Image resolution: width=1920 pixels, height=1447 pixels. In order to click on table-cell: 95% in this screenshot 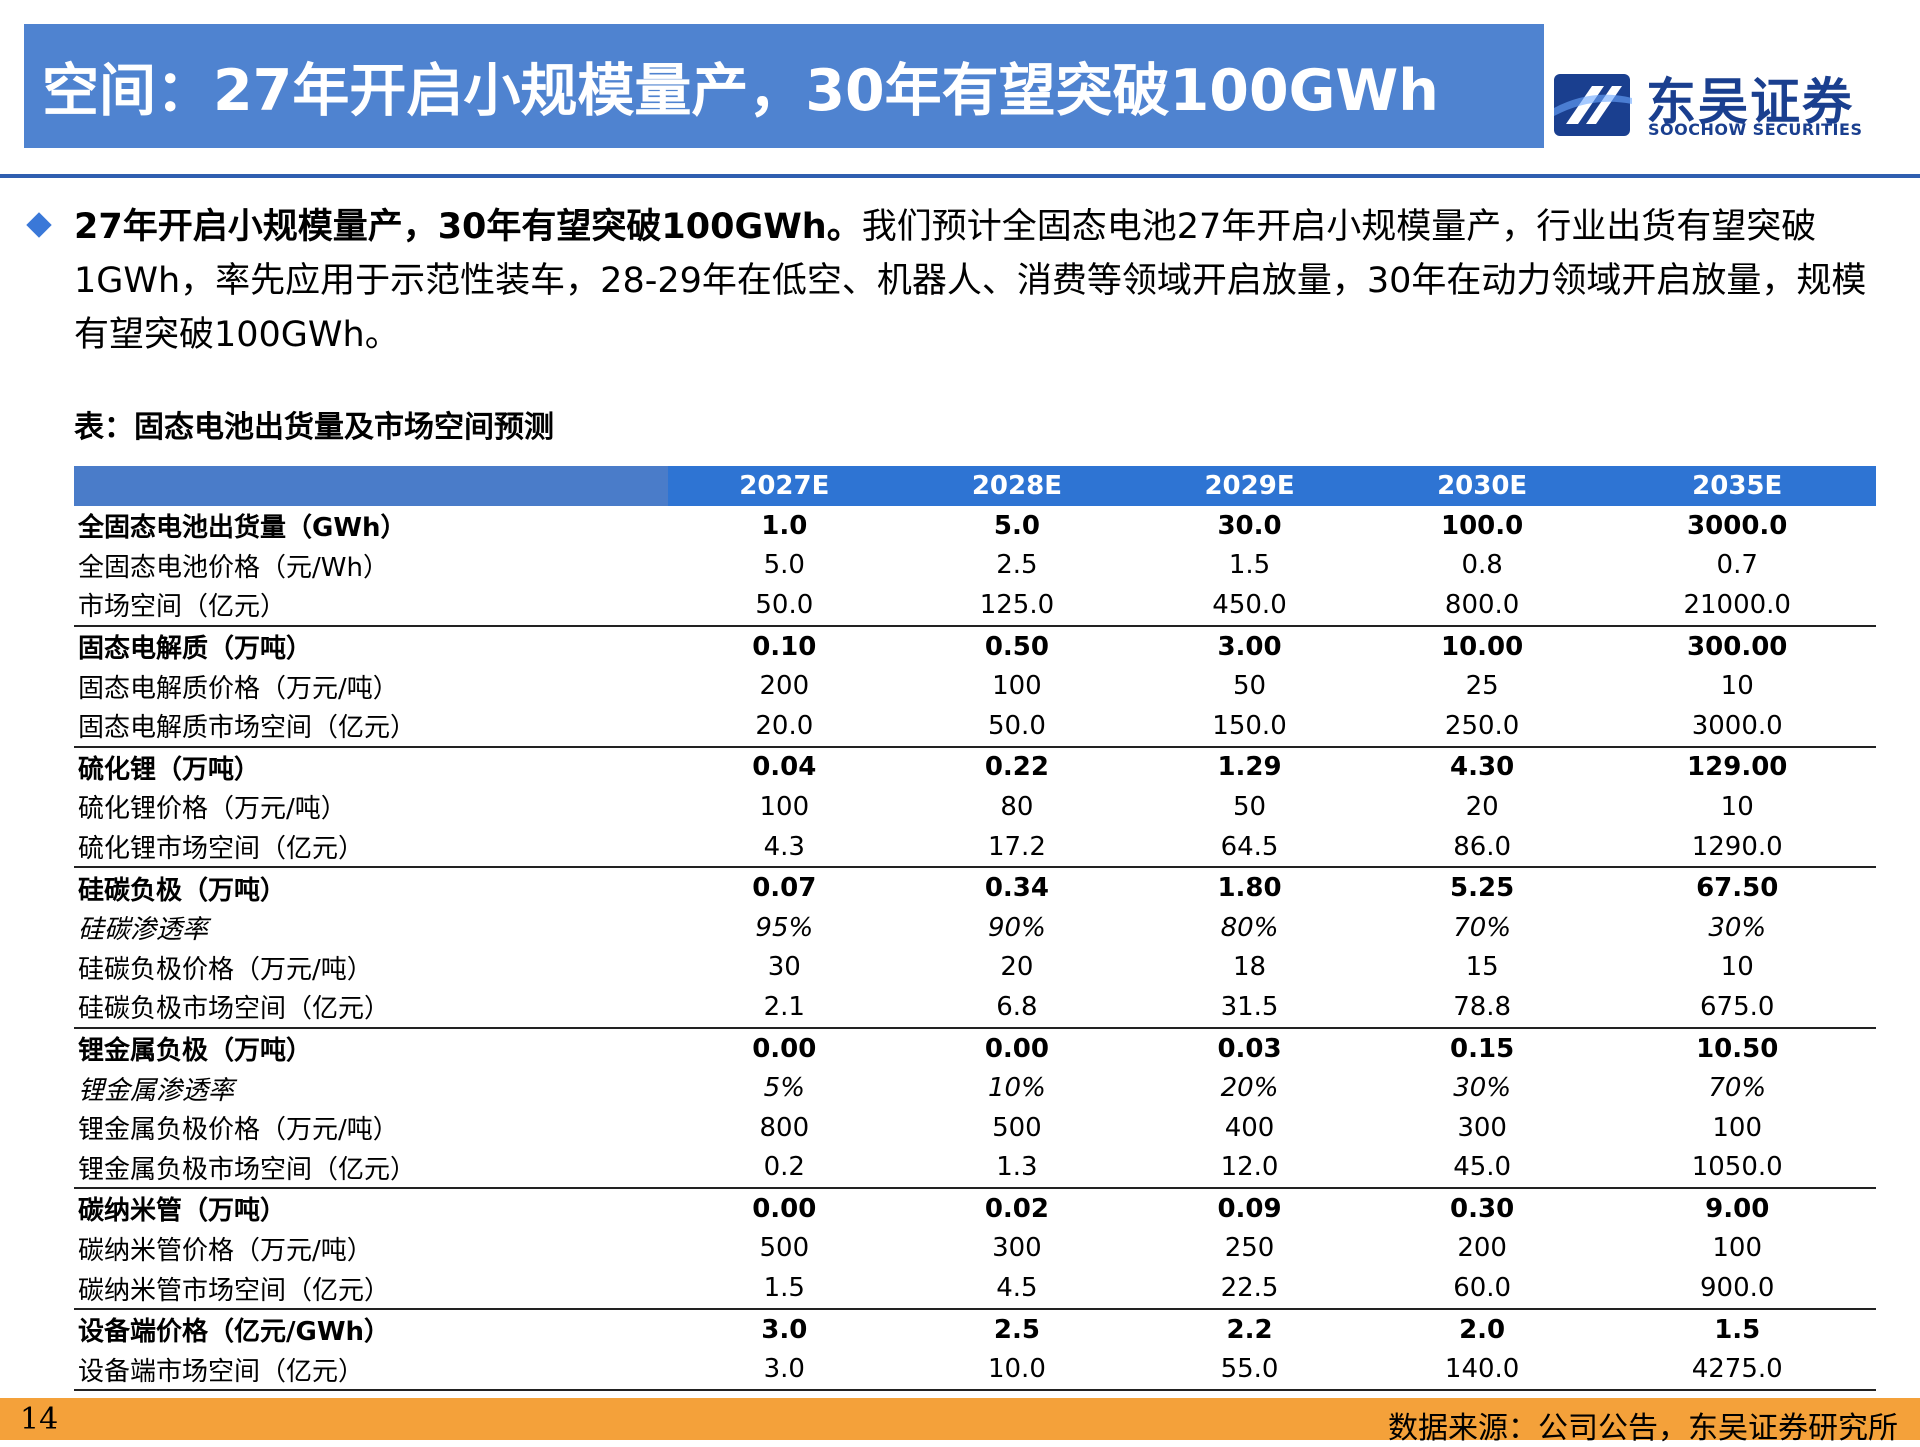, I will do `click(784, 927)`.